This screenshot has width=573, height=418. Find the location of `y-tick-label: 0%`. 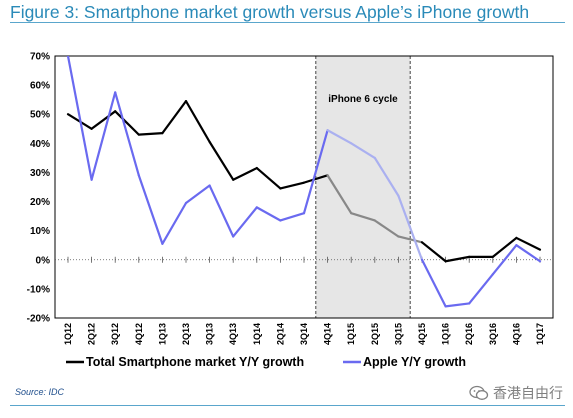

y-tick-label: 0% is located at coordinates (43, 260).